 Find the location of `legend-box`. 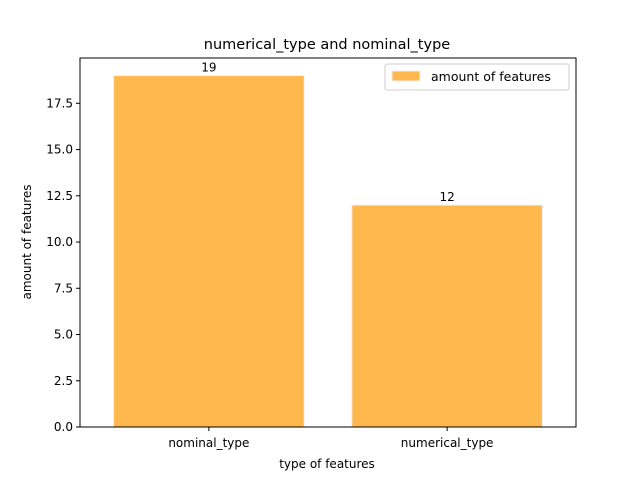

legend-box is located at coordinates (477, 77).